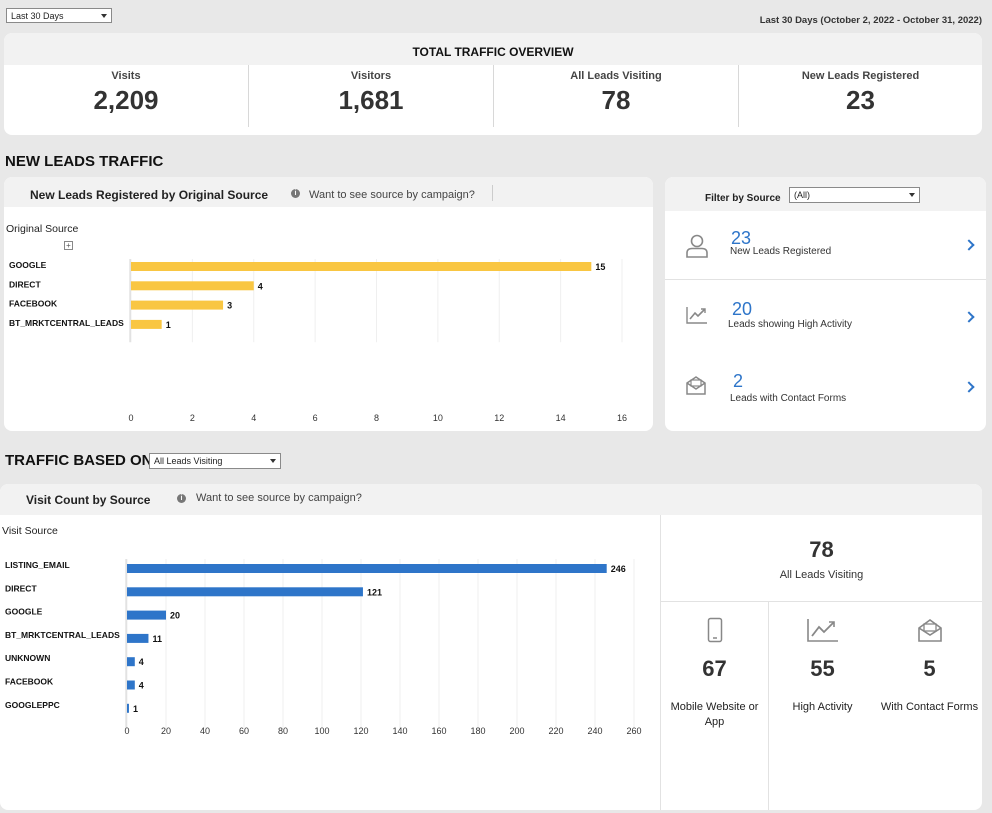 This screenshot has width=992, height=813. I want to click on x-tick-label: 20, so click(166, 731).